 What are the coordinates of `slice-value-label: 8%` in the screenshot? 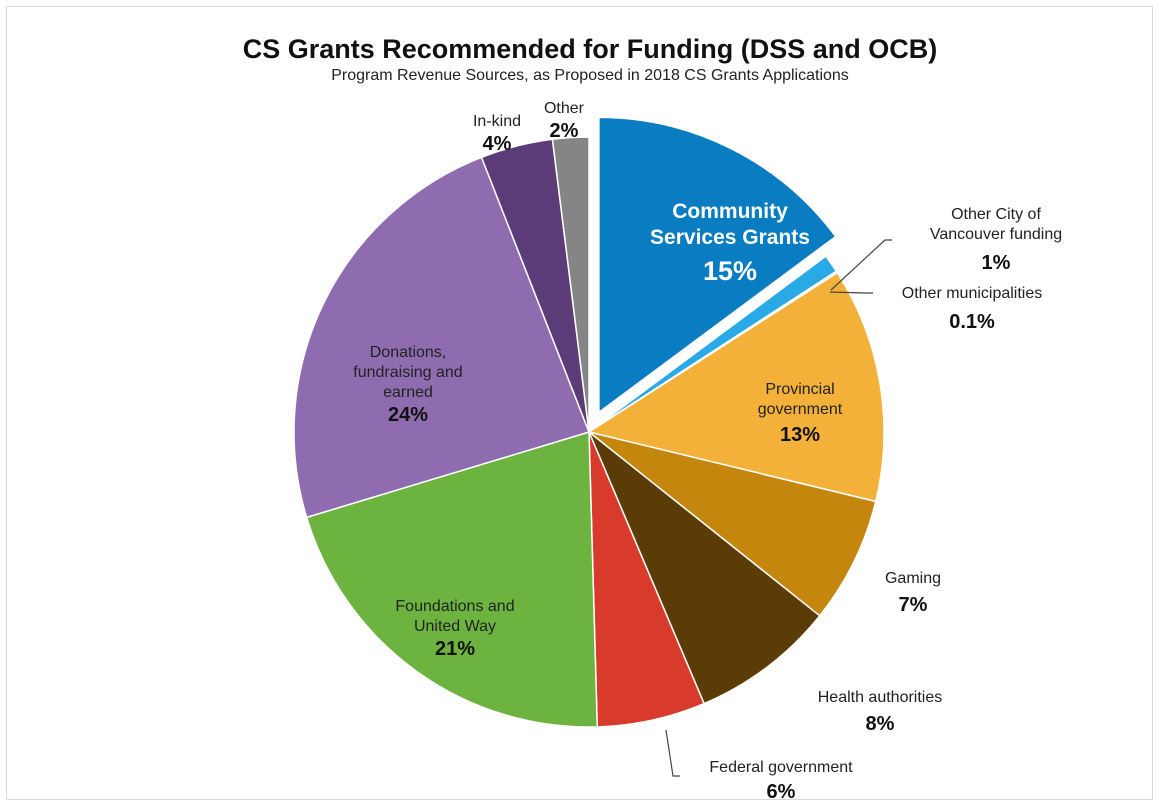 It's located at (880, 724).